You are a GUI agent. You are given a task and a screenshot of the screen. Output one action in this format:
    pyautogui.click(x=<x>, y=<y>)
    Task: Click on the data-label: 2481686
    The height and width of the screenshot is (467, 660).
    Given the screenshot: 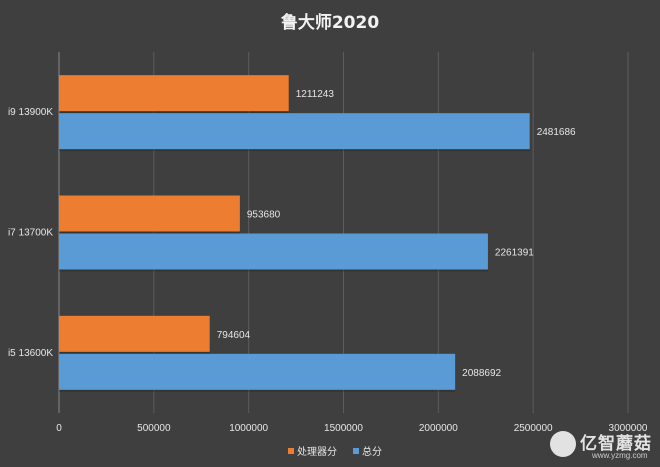 What is the action you would take?
    pyautogui.click(x=556, y=132)
    